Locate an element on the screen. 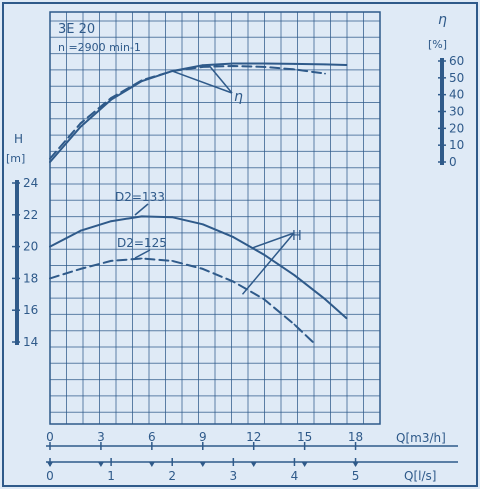  head-tick-label: 24 is located at coordinates (30, 183).